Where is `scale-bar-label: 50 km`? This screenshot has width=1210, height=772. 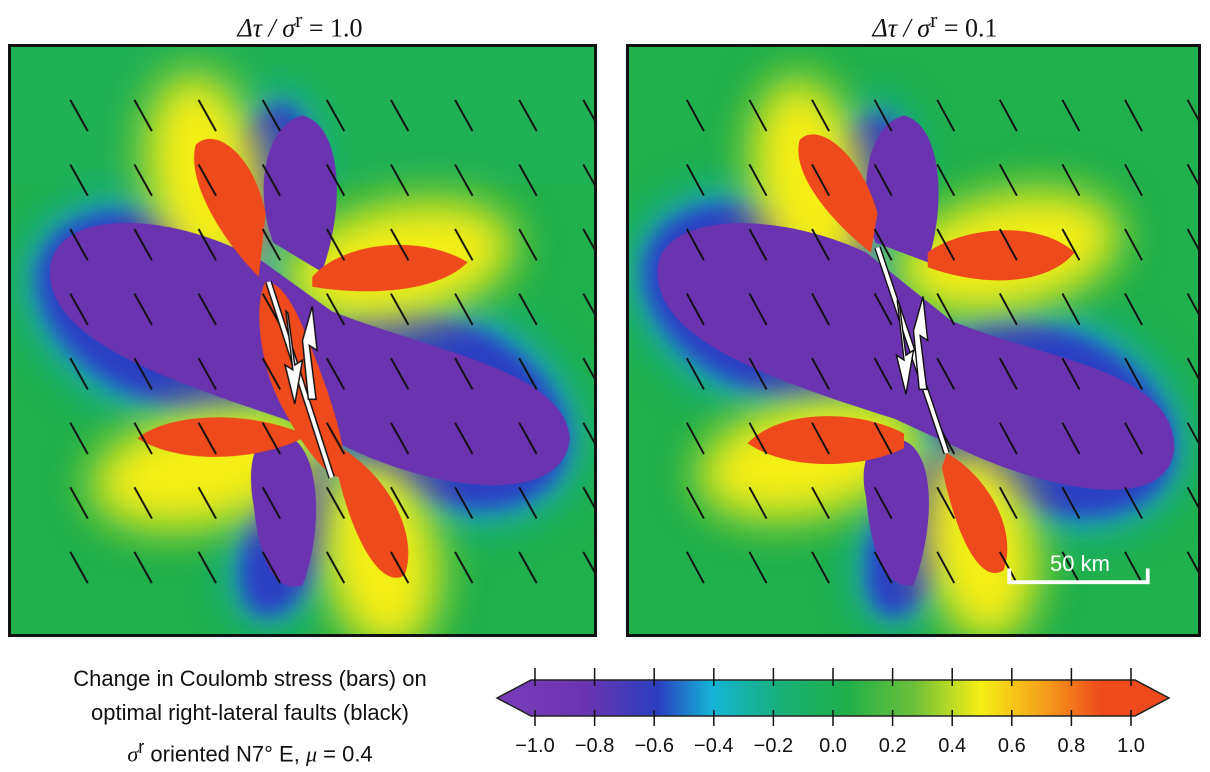 scale-bar-label: 50 km is located at coordinates (1080, 563).